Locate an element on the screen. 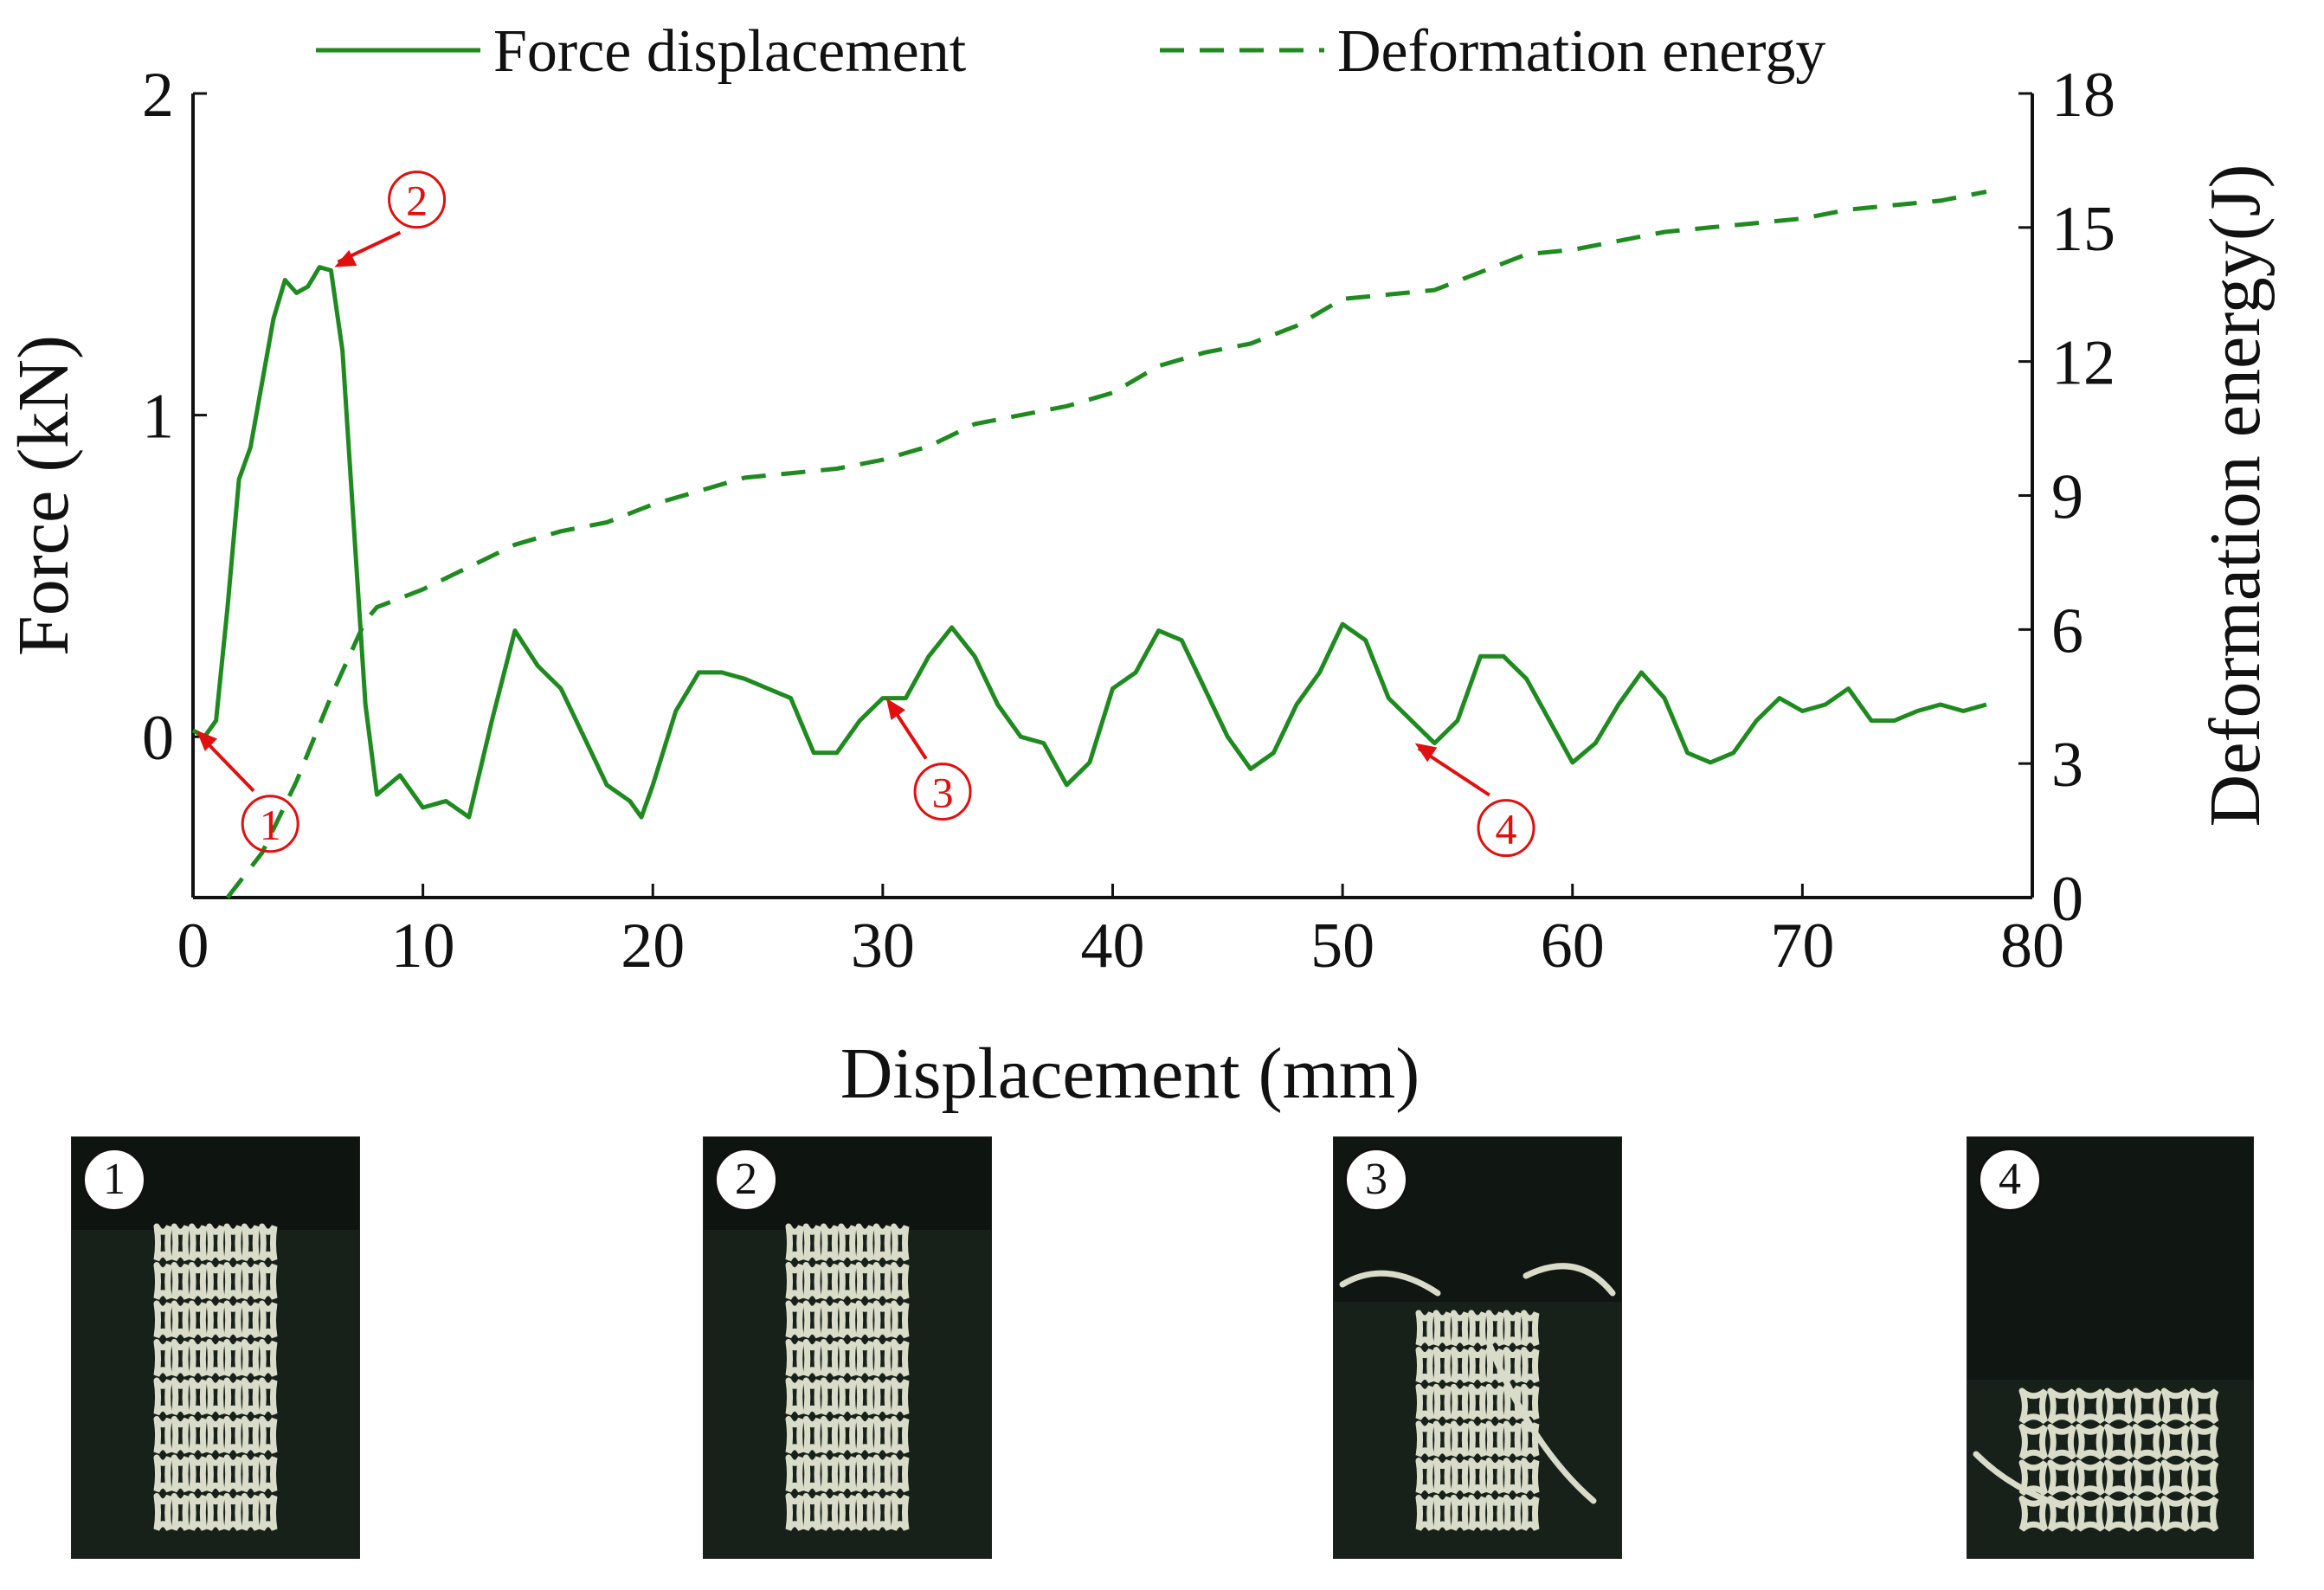 The height and width of the screenshot is (1590, 2324). specimen-photo-1: 1 is located at coordinates (215, 1347).